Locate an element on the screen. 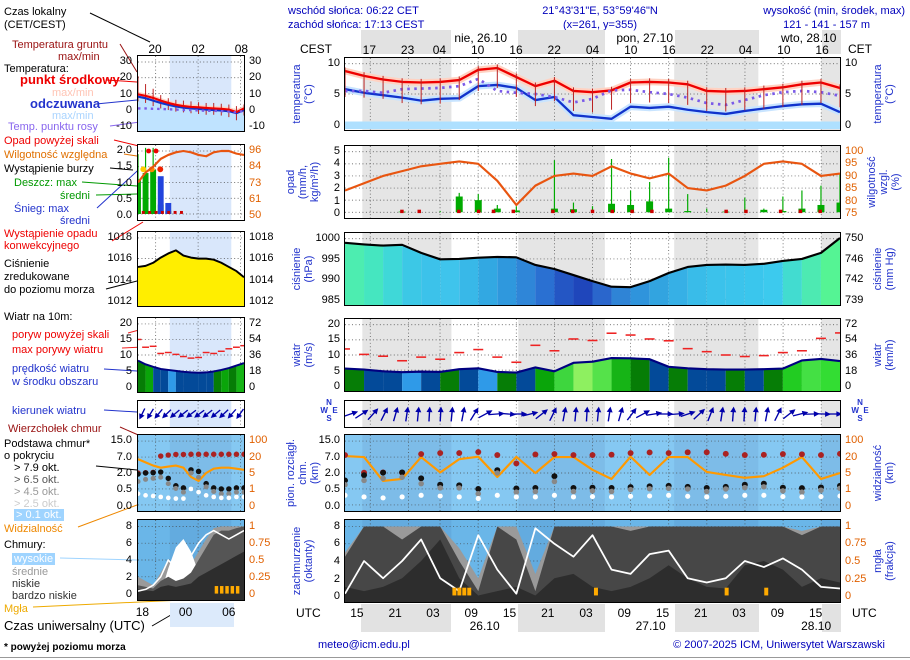  email-link: meteo@icm.edu.pl is located at coordinates (364, 645).